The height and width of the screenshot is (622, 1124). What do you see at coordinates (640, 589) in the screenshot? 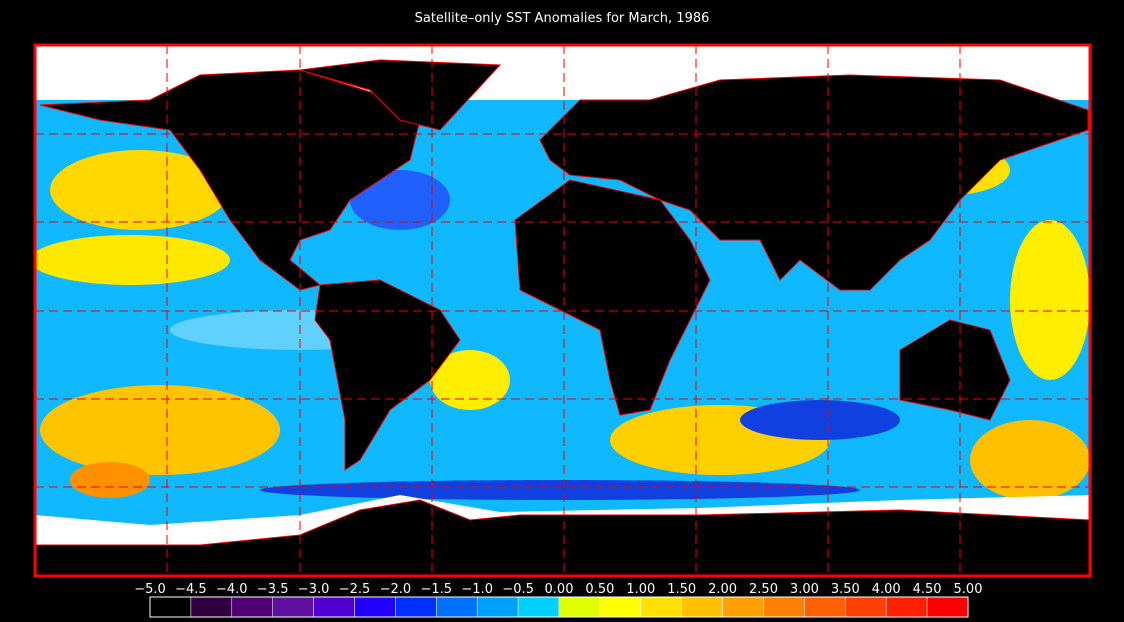
I see `colorbar-label: 1.00` at bounding box center [640, 589].